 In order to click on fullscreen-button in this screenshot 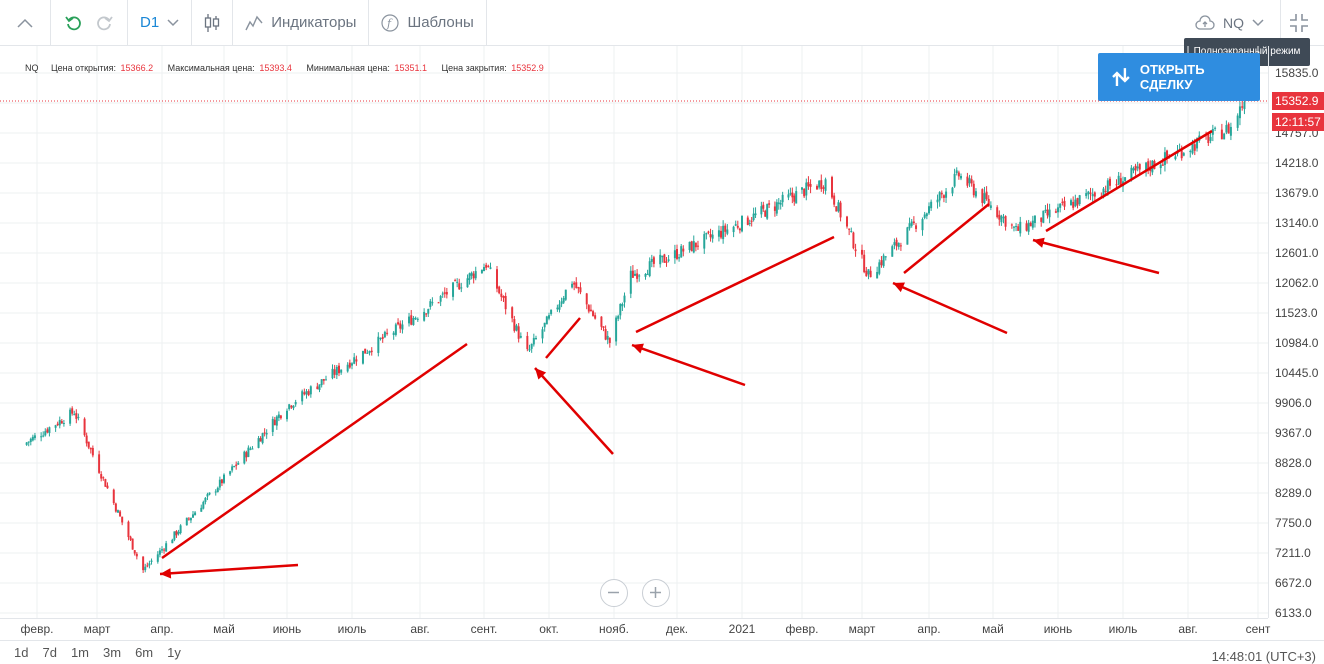, I will do `click(1299, 23)`.